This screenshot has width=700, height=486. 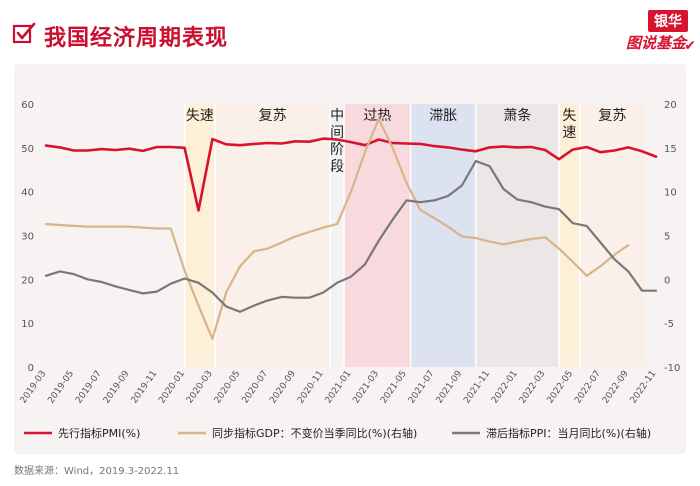 What do you see at coordinates (27, 149) in the screenshot?
I see `y-left-tick-label: 50` at bounding box center [27, 149].